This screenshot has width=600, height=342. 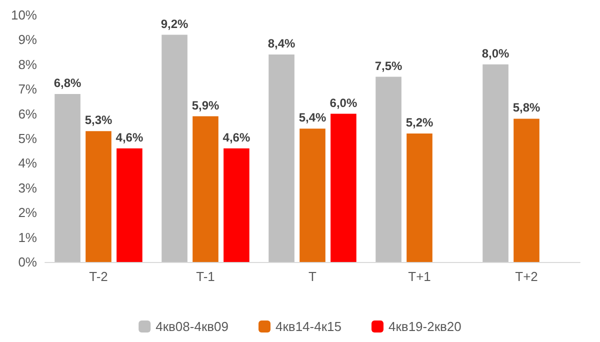 What do you see at coordinates (420, 123) in the screenshot?
I see `data-label: 5,2%` at bounding box center [420, 123].